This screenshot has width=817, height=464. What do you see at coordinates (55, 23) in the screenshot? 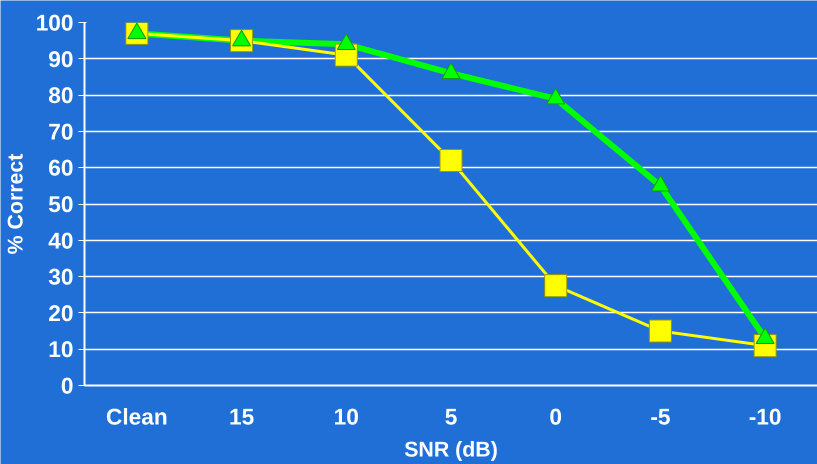
I see `y-tick-label: 100` at bounding box center [55, 23].